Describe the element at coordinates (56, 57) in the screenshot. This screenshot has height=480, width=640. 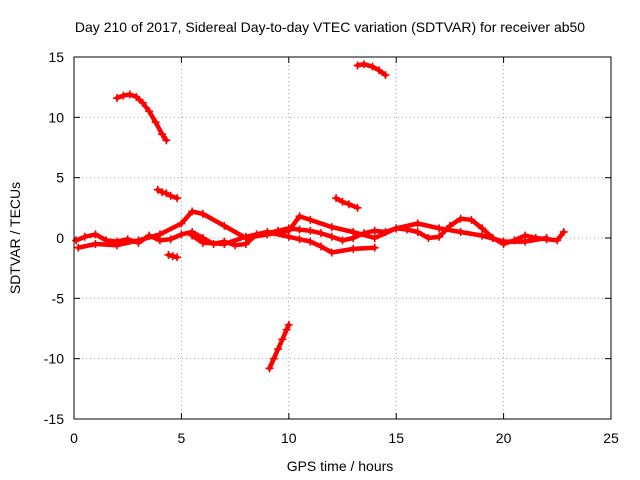
I see `y-tick-label: 15` at that location.